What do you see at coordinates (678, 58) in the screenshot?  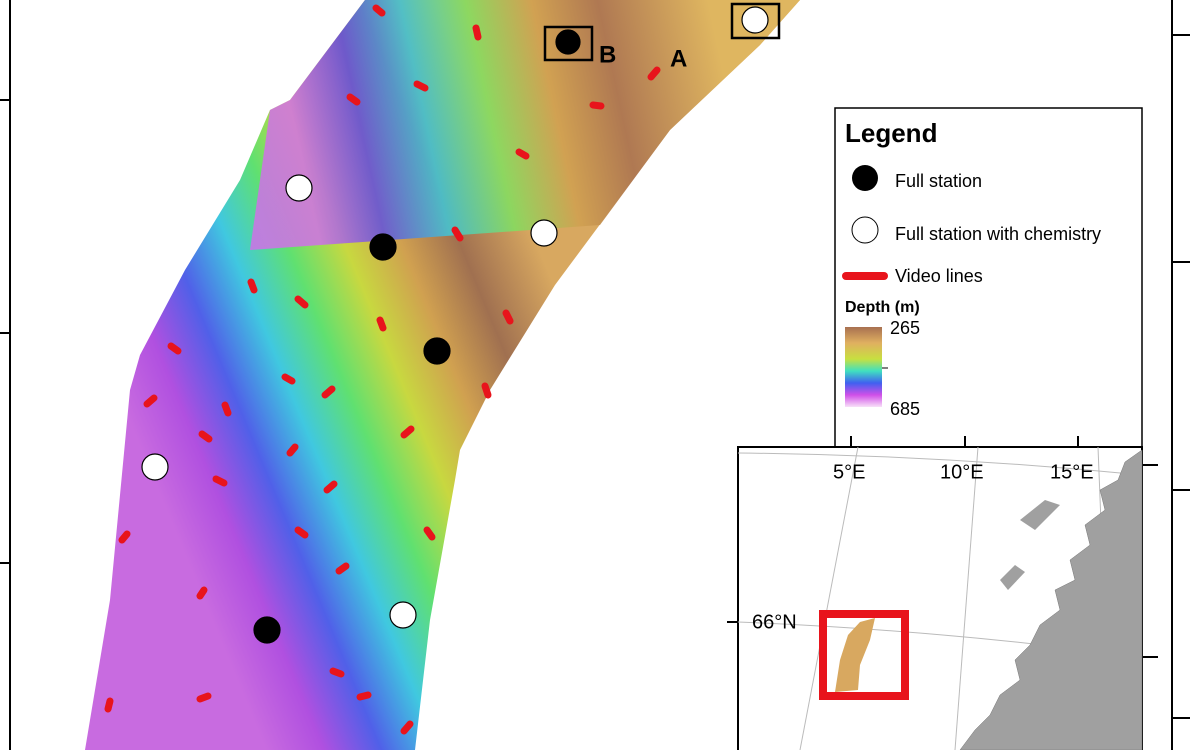 I see `site-label: A` at bounding box center [678, 58].